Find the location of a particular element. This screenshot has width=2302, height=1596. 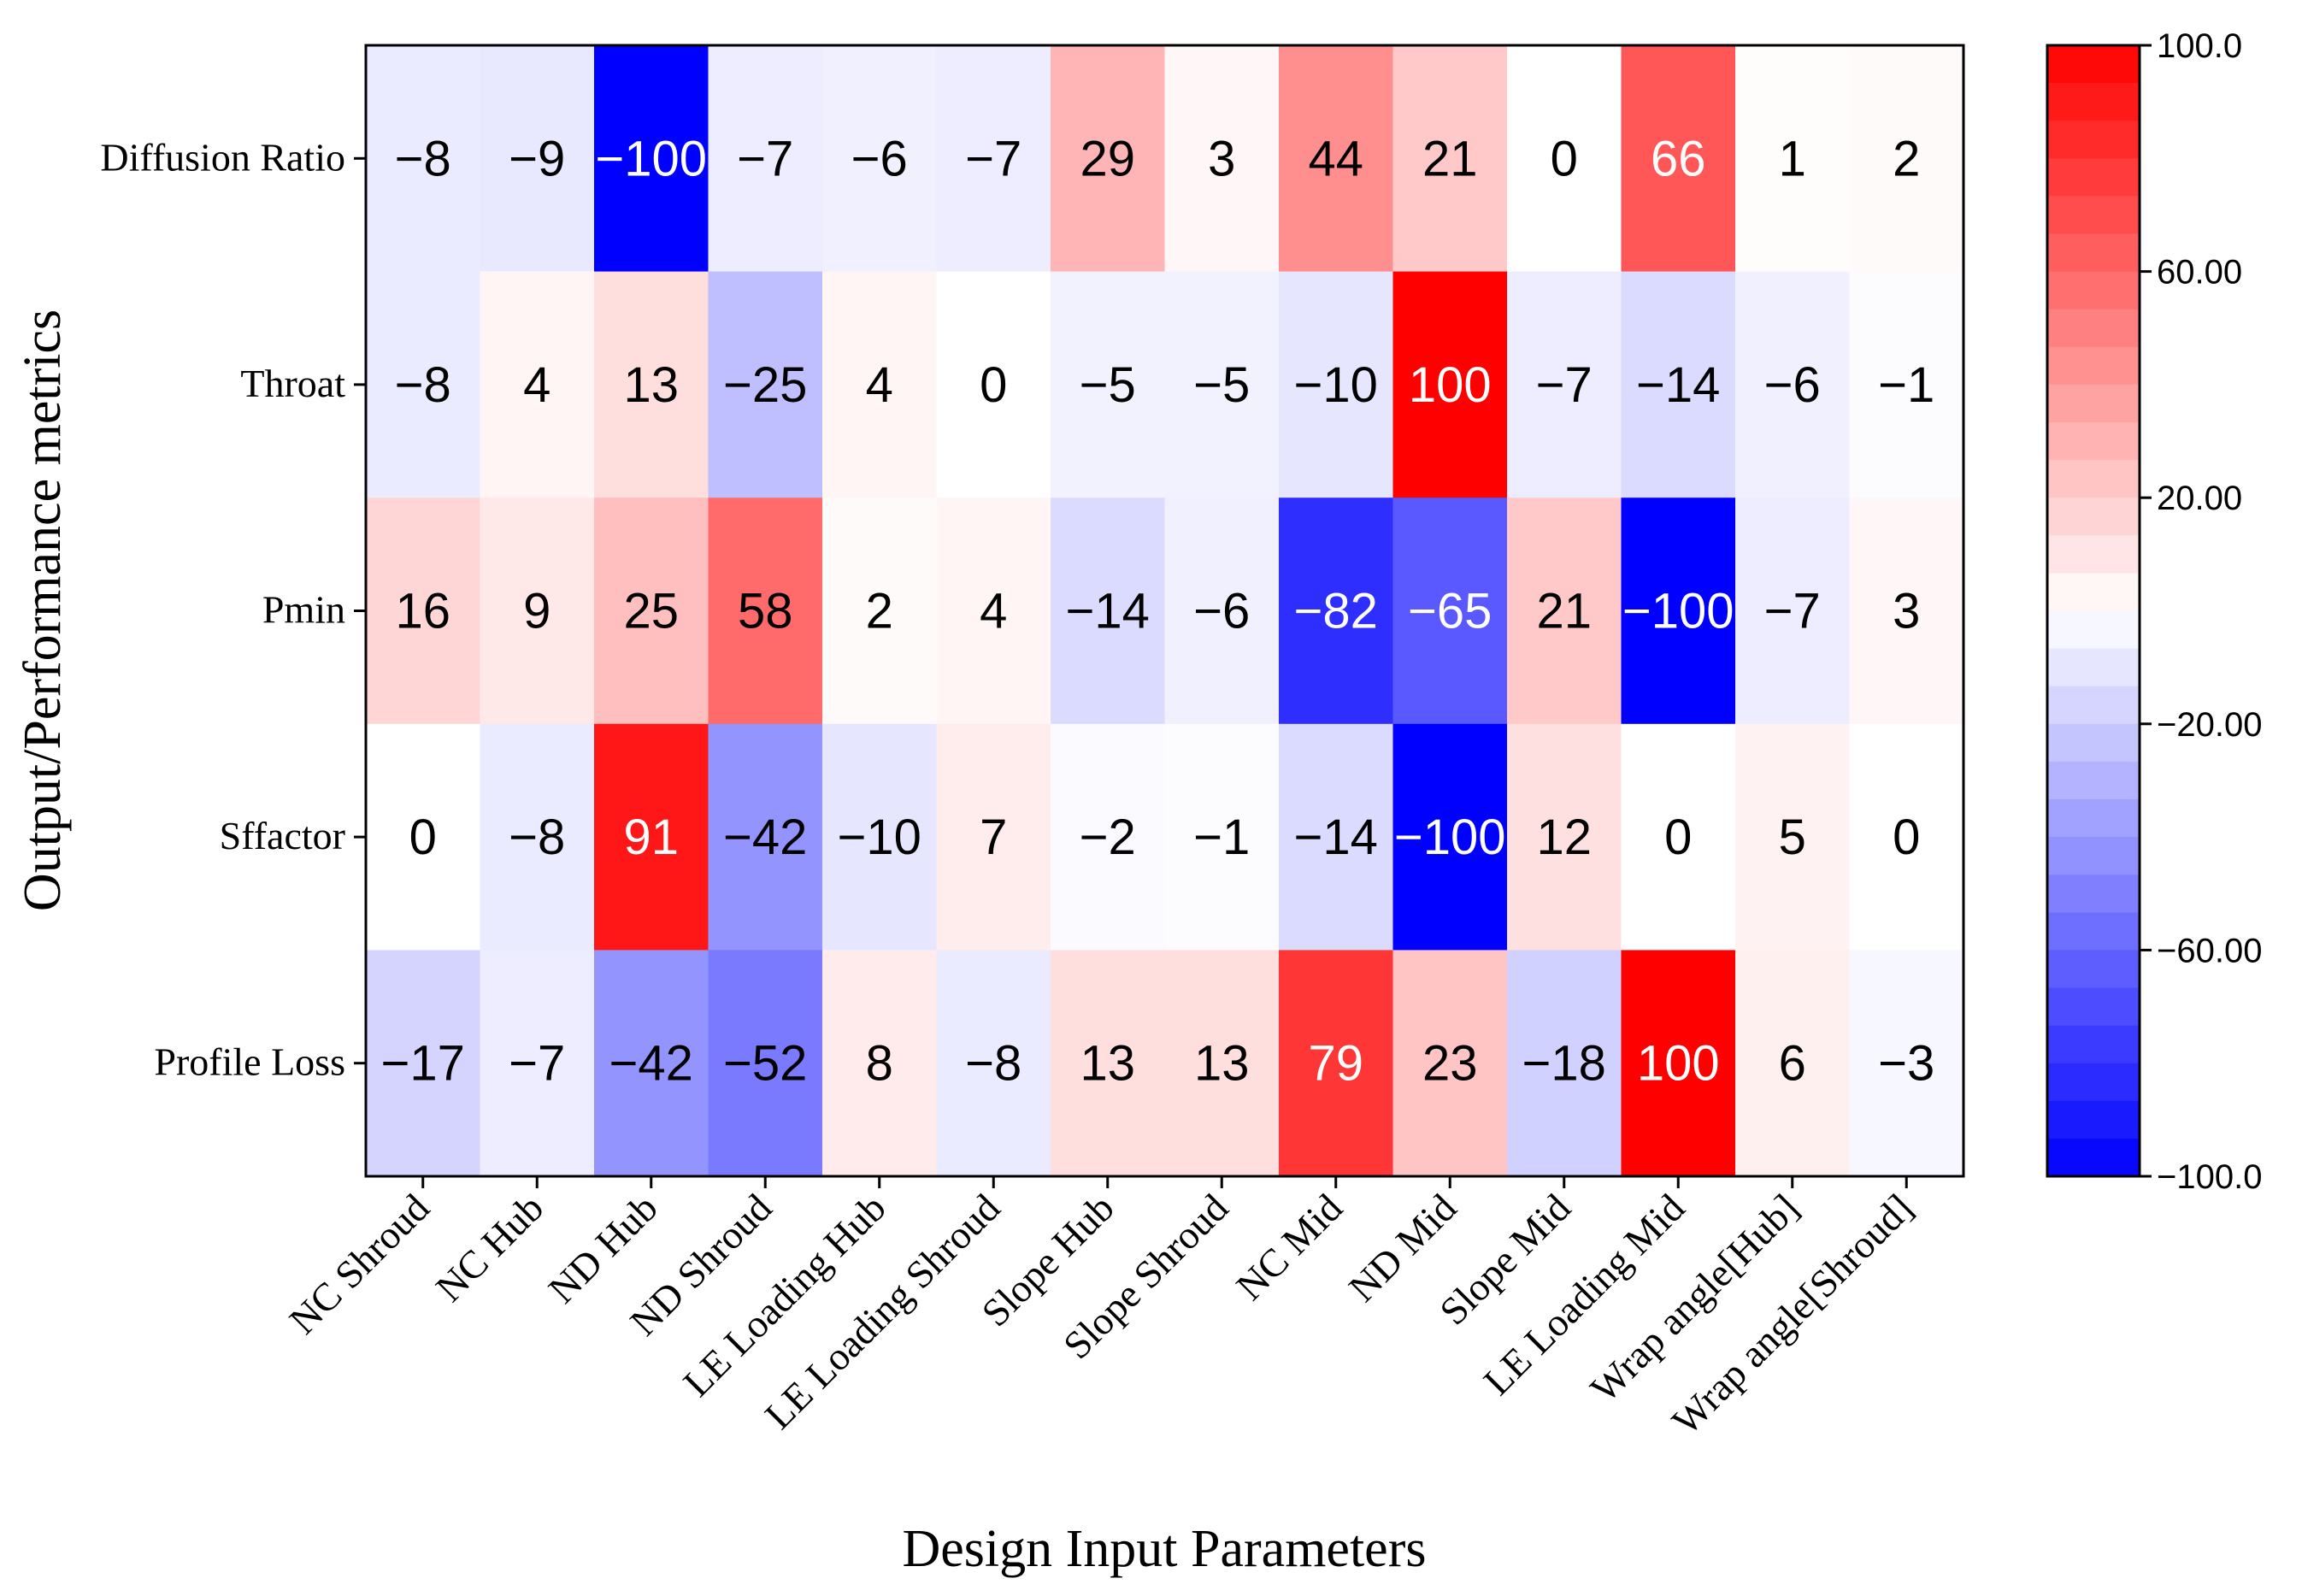

cell-value-label: 21 is located at coordinates (1564, 612).